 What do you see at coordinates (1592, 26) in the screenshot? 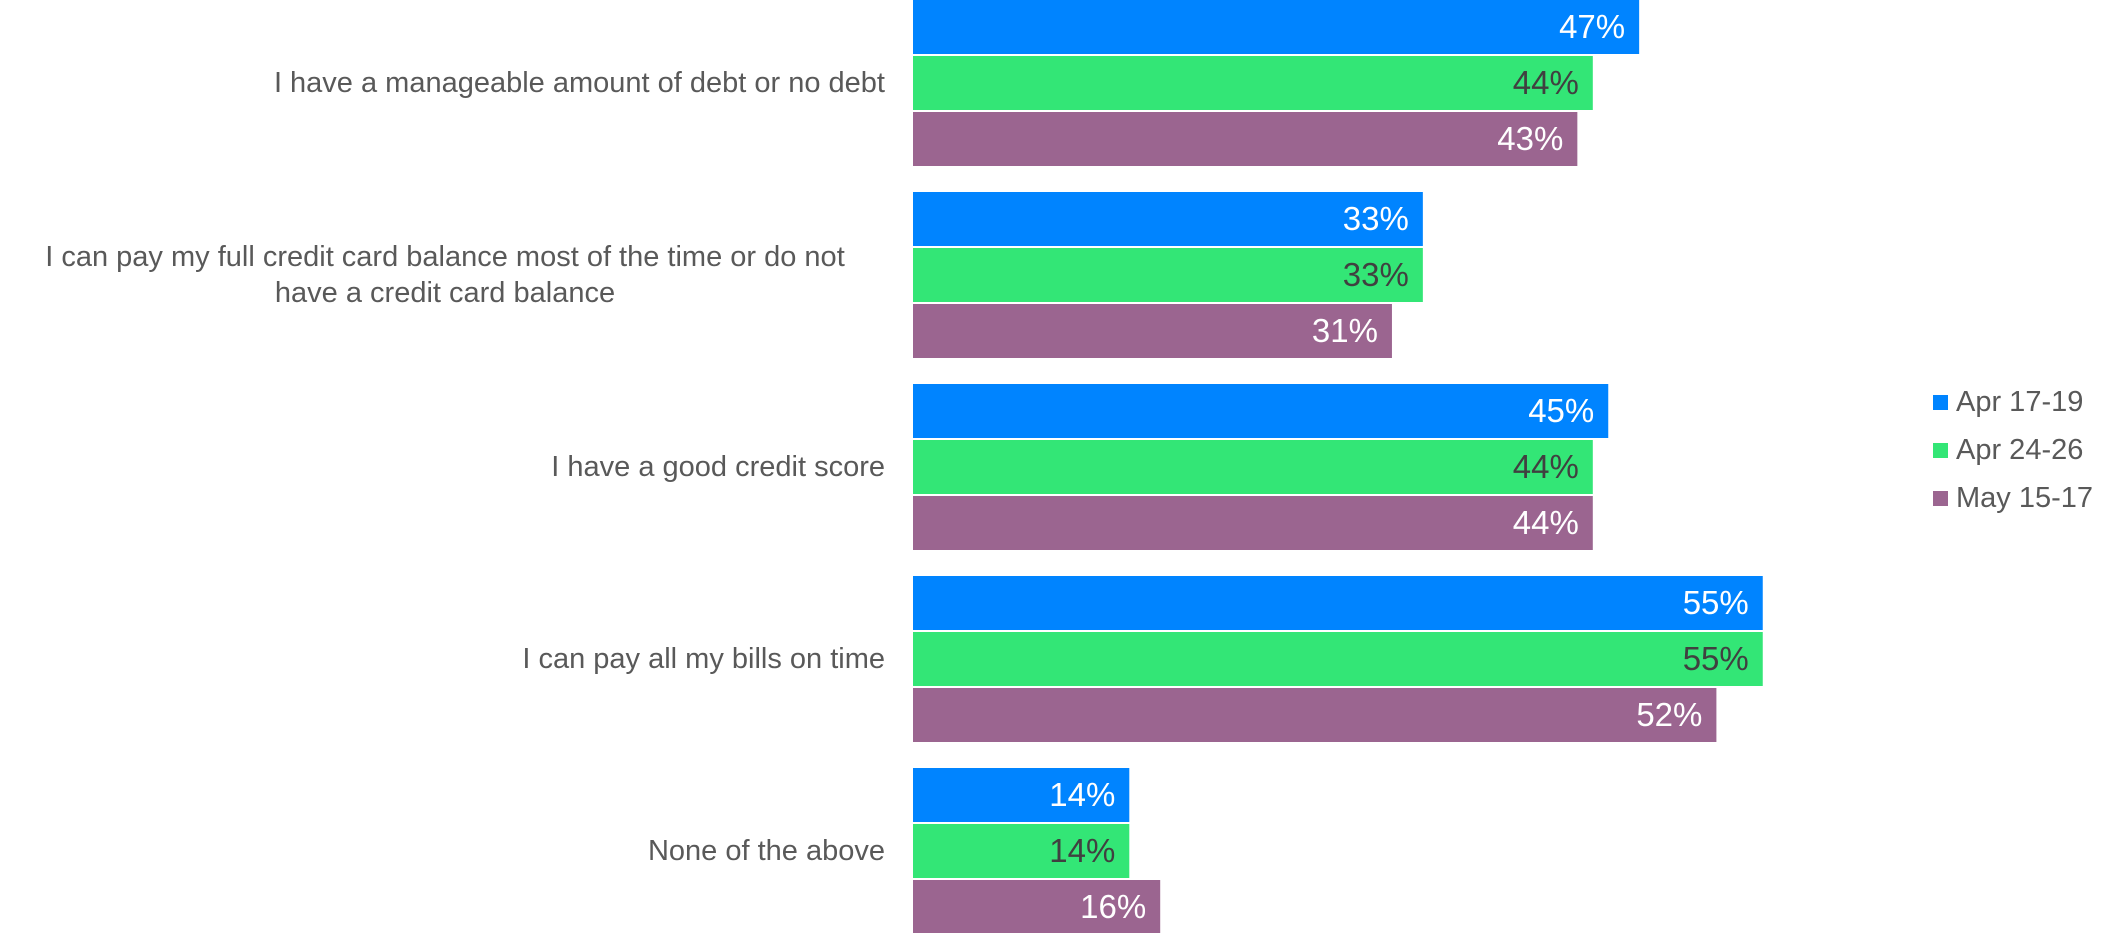
I see `data-label: 47%` at bounding box center [1592, 26].